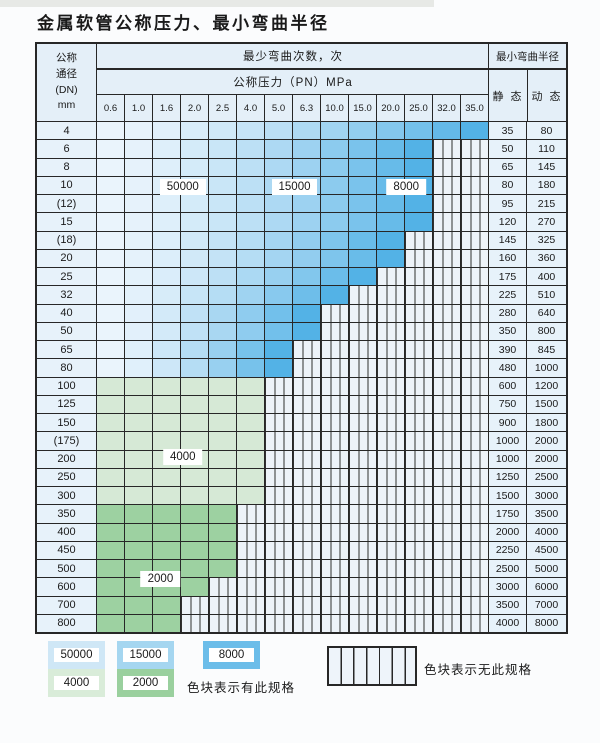 This screenshot has height=743, width=600. I want to click on radius-header-block: 最小弯曲半径 静 态 动 态, so click(527, 82).